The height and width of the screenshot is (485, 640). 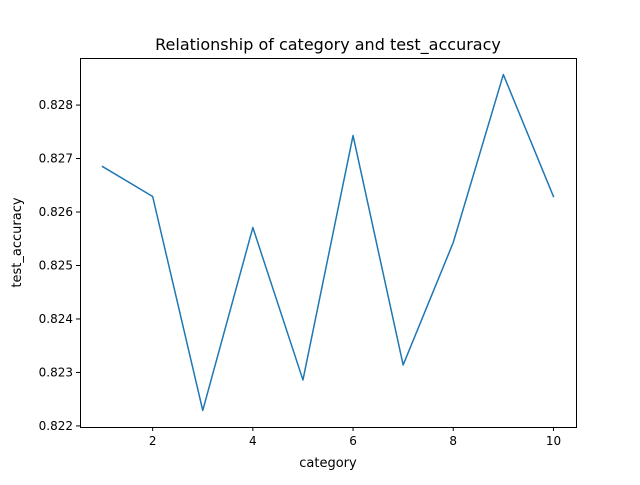 What do you see at coordinates (553, 441) in the screenshot?
I see `x-tick-label: 10` at bounding box center [553, 441].